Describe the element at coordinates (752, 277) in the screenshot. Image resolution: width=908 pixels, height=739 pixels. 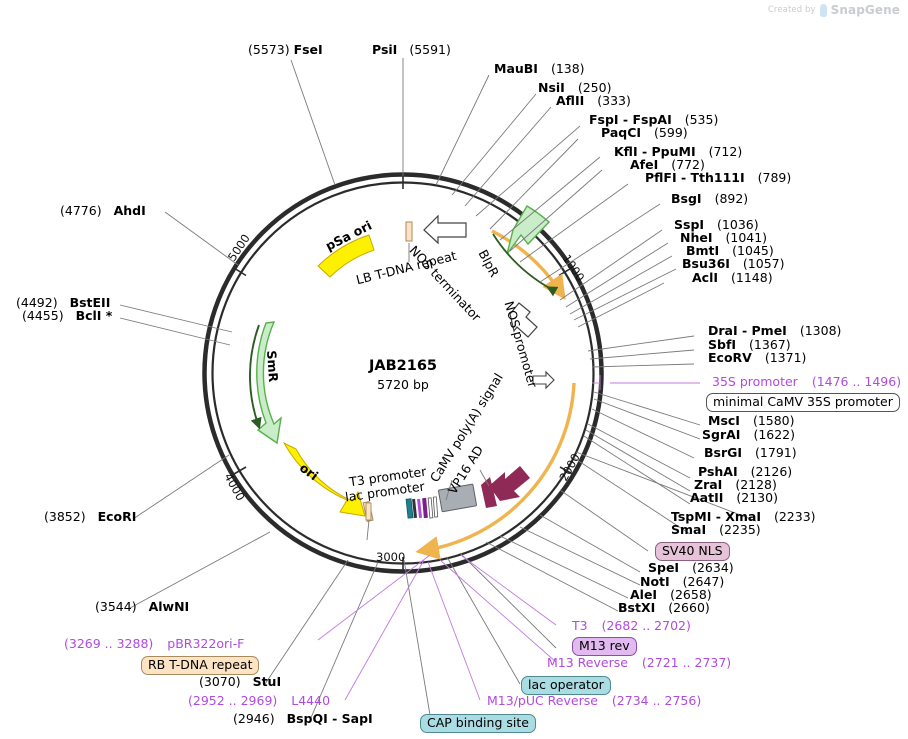
I see `enzyme-pos-acli: (1148)` at that location.